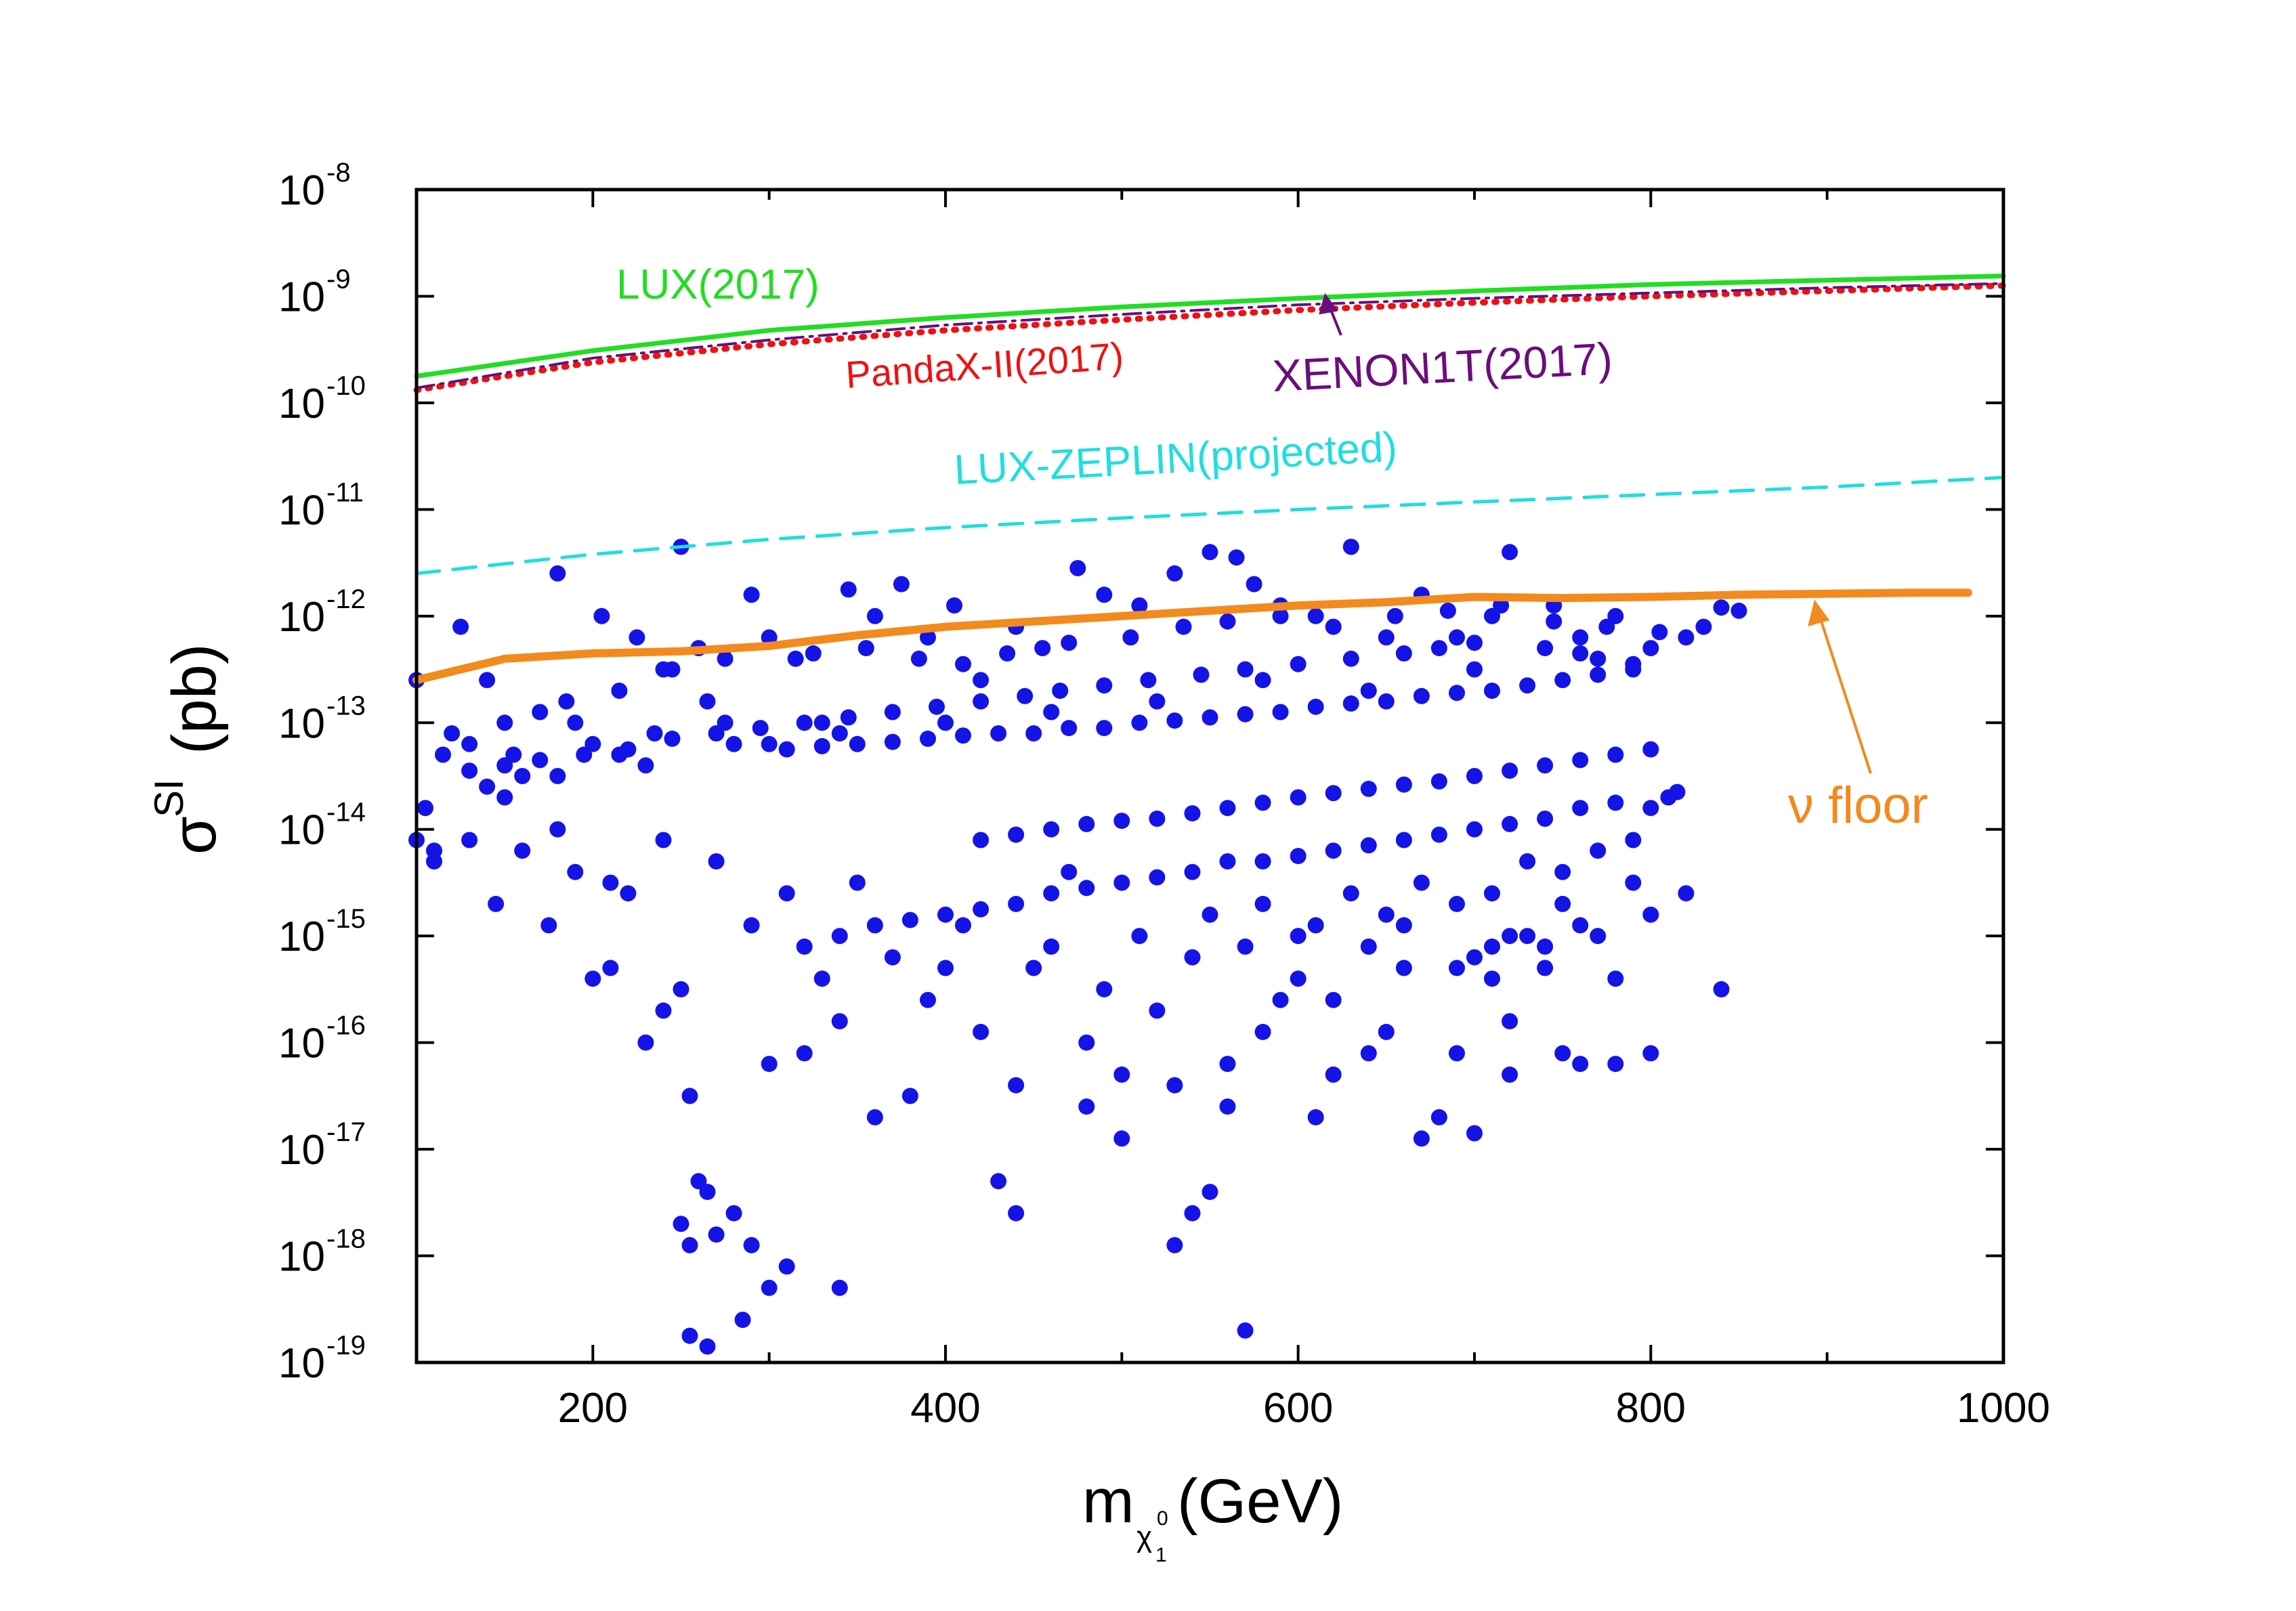  I want to click on y-tick-label--10: 10 -10, so click(322, 399).